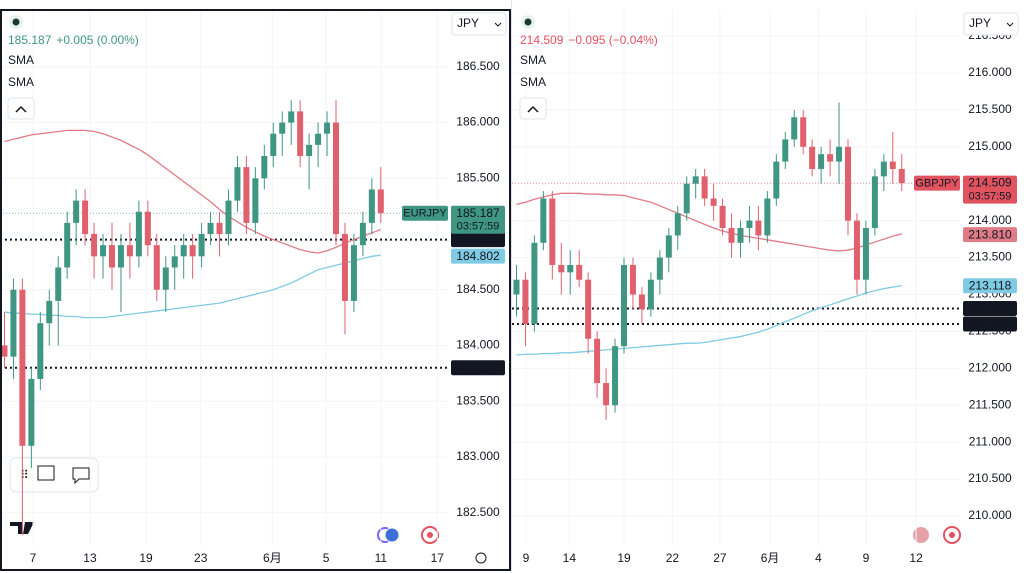 This screenshot has width=1024, height=573. Describe the element at coordinates (478, 213) in the screenshot. I see `last-price-label: 185.187` at that location.